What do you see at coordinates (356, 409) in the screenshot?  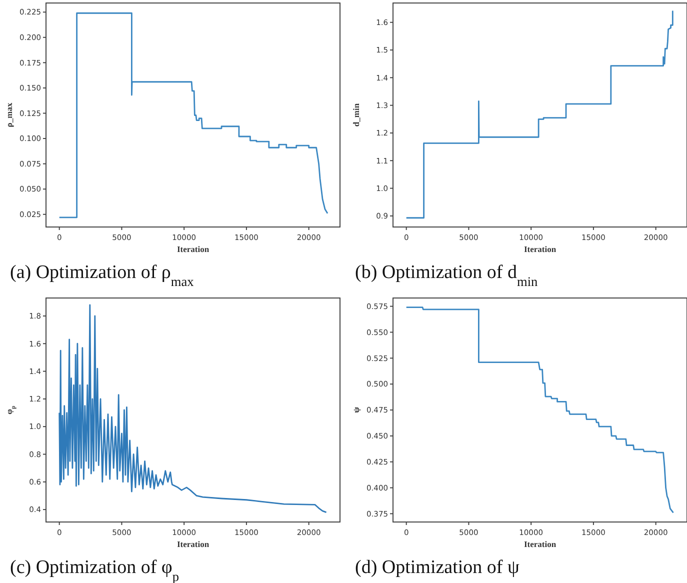 I see `y-axis-title: ψ` at bounding box center [356, 409].